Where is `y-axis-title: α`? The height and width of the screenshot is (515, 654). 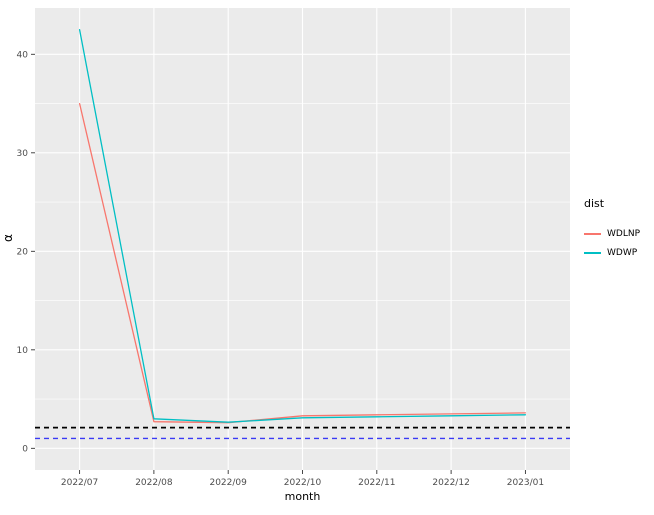
y-axis-title: α is located at coordinates (7, 238).